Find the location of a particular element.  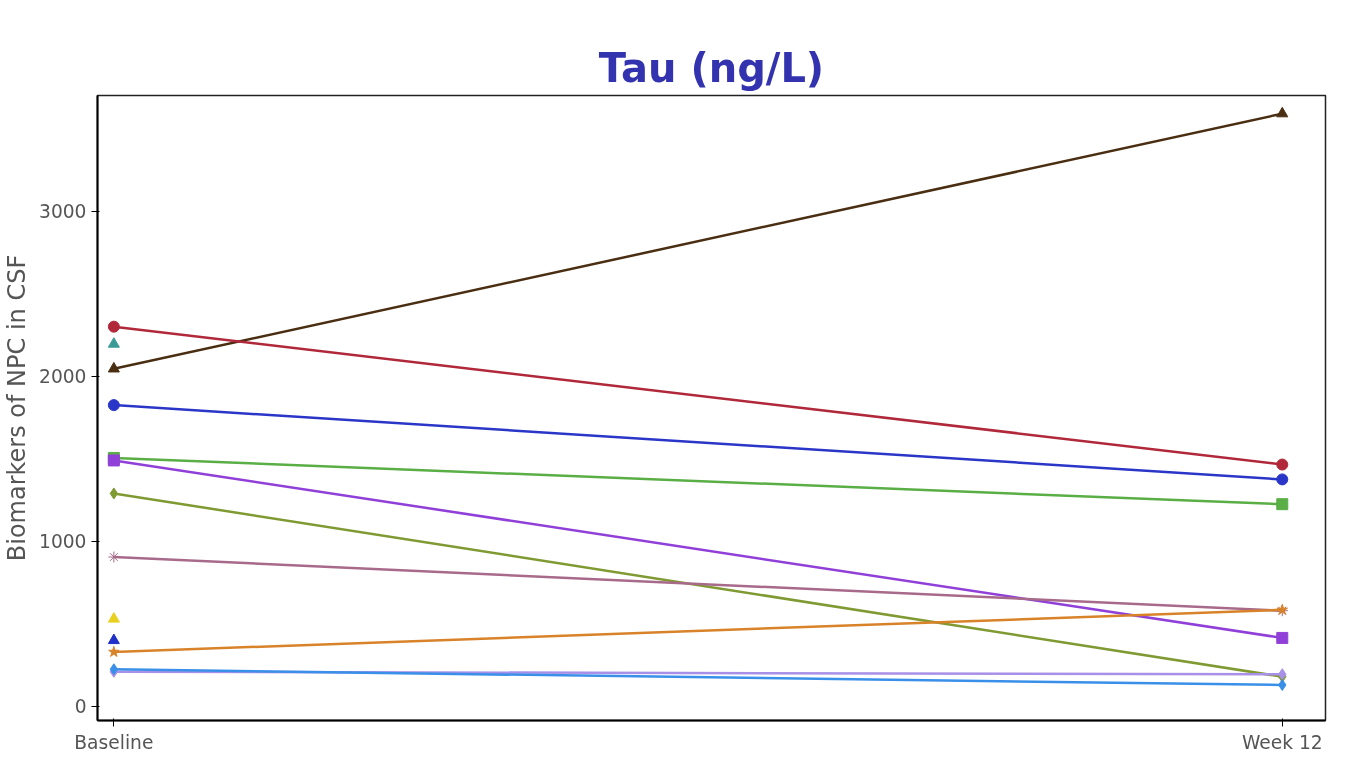

y-tick-label: 1000 is located at coordinates (63, 542).